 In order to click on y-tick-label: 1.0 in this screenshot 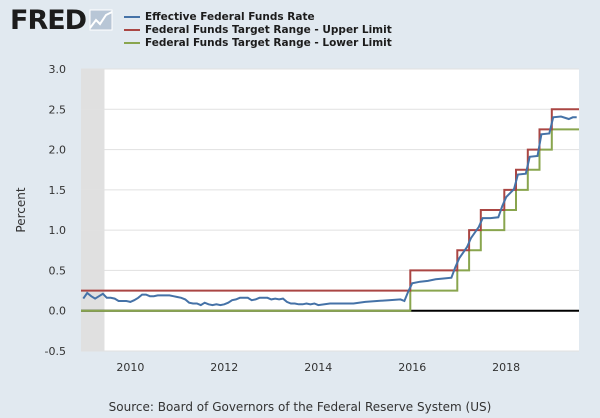, I will do `click(58, 230)`.